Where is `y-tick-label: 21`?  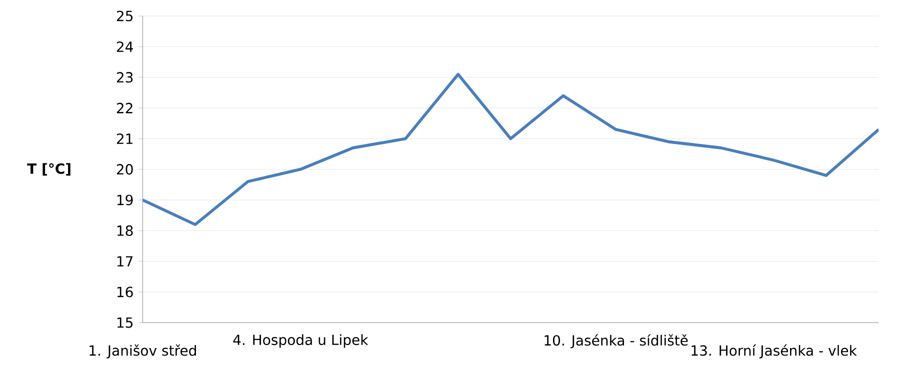
y-tick-label: 21 is located at coordinates (124, 138).